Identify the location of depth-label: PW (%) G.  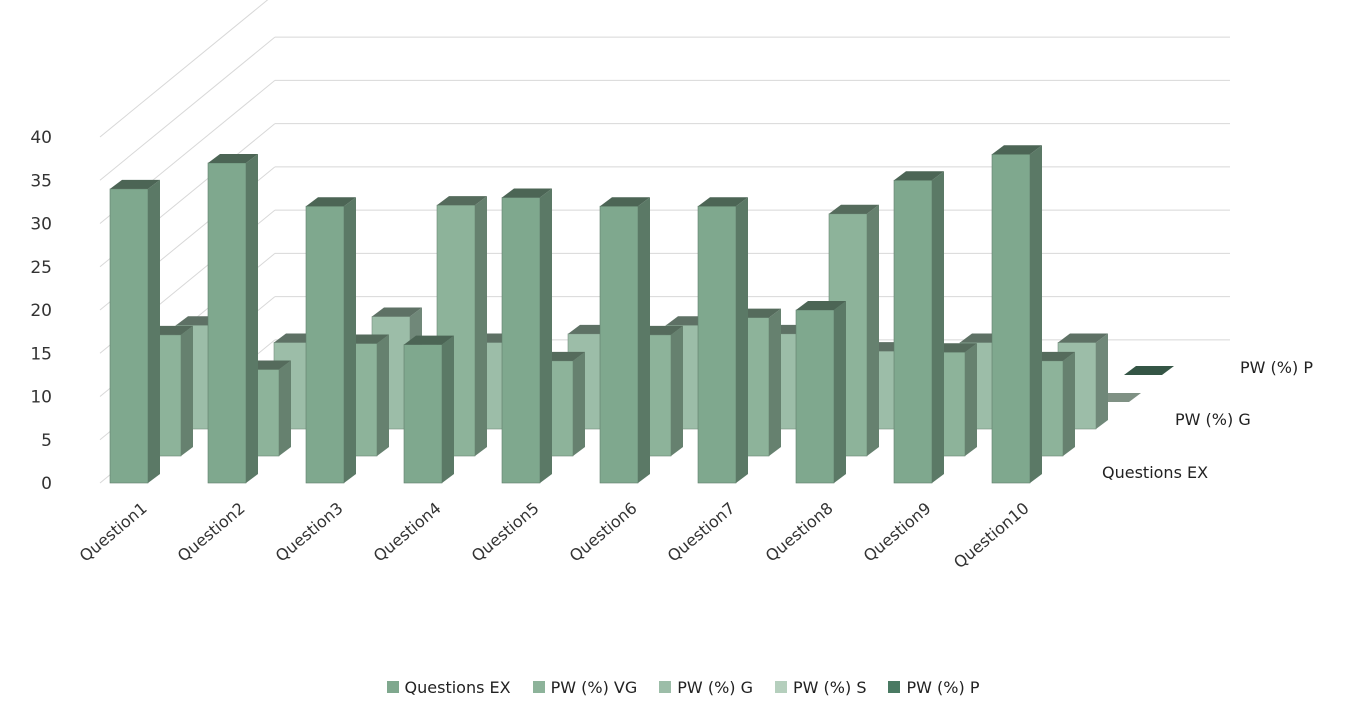
(1213, 419).